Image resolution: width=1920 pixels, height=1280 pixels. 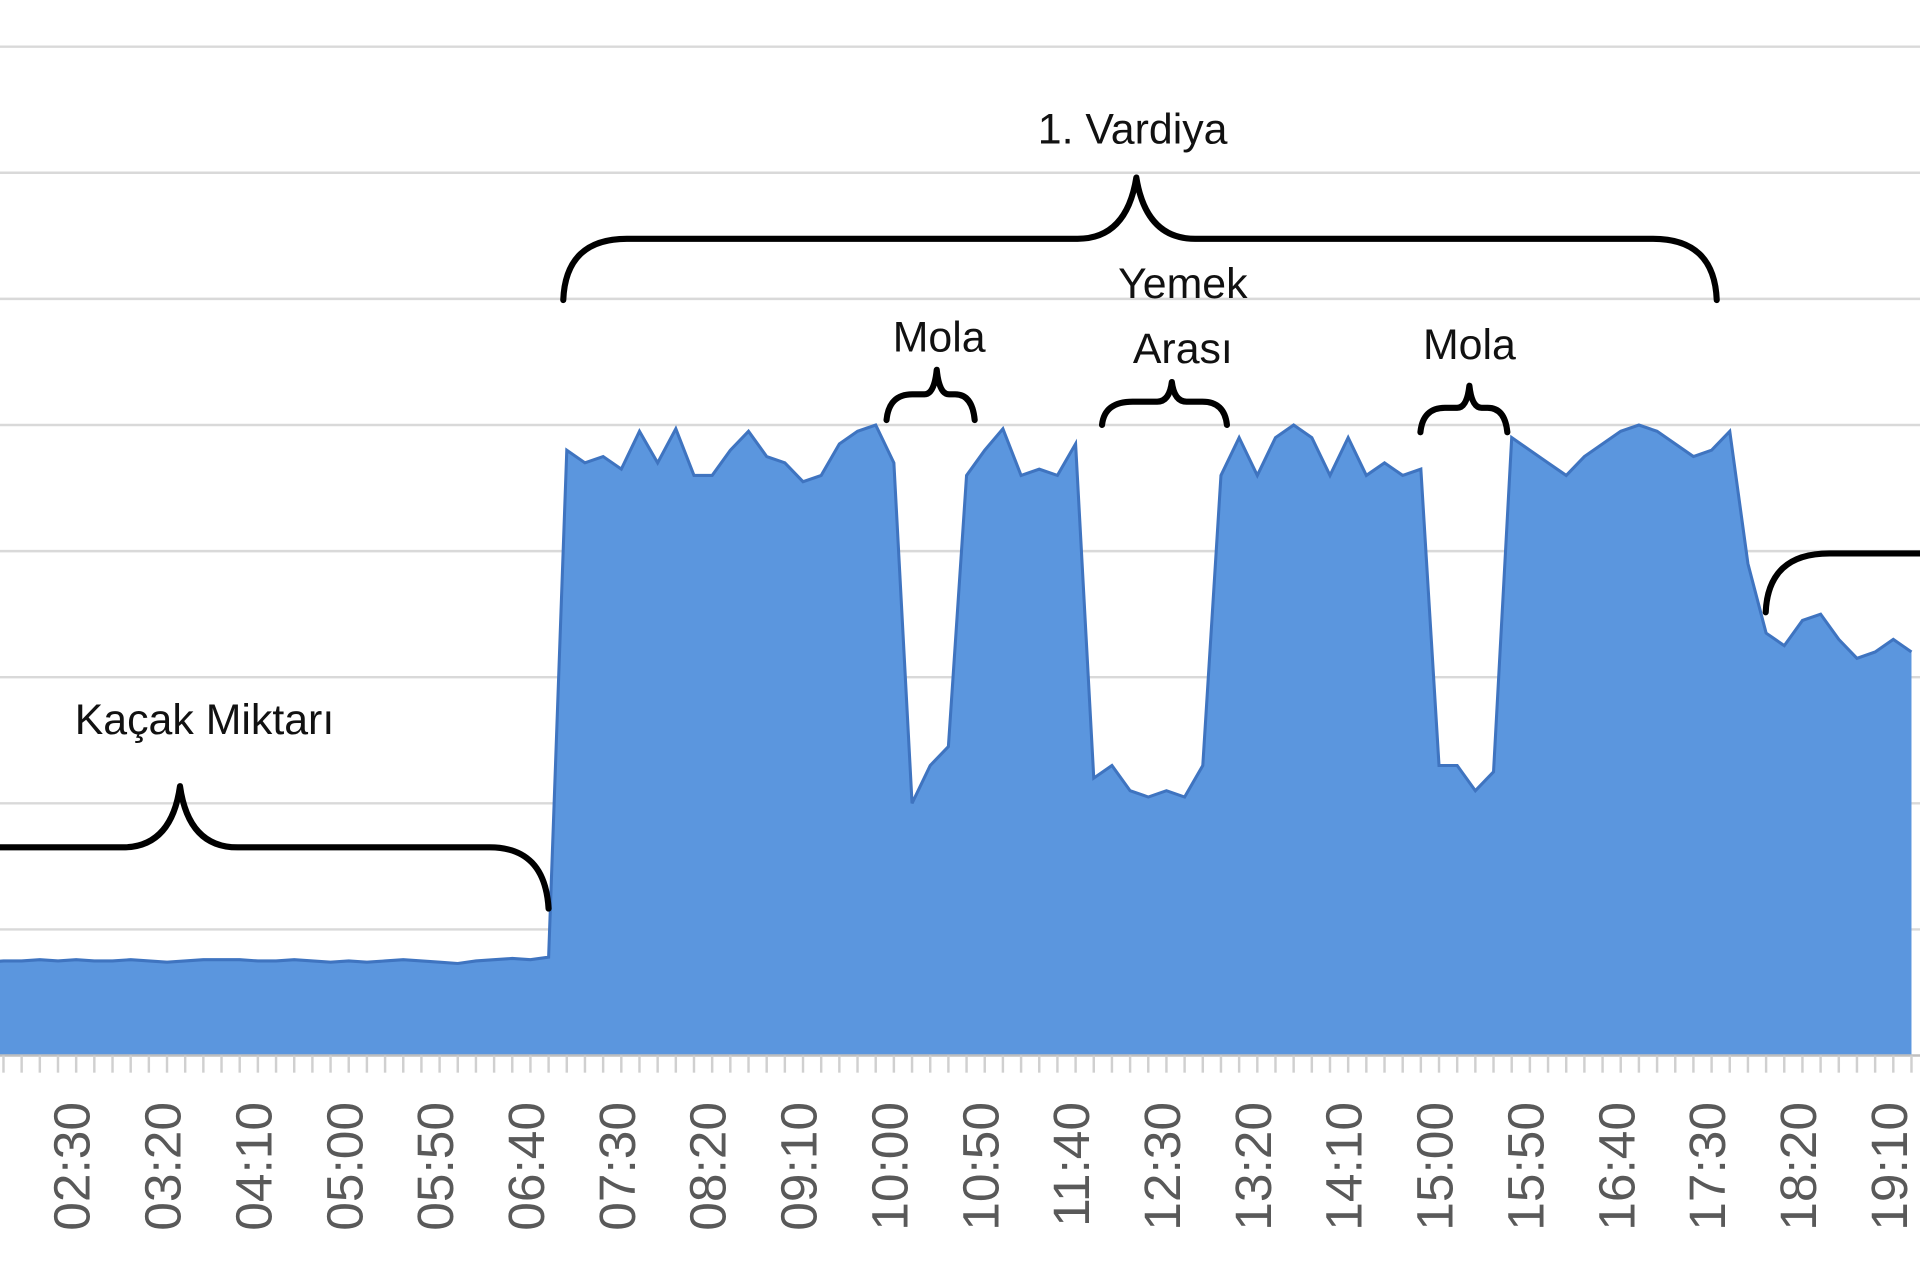 What do you see at coordinates (1183, 349) in the screenshot?
I see `annotation: Arası` at bounding box center [1183, 349].